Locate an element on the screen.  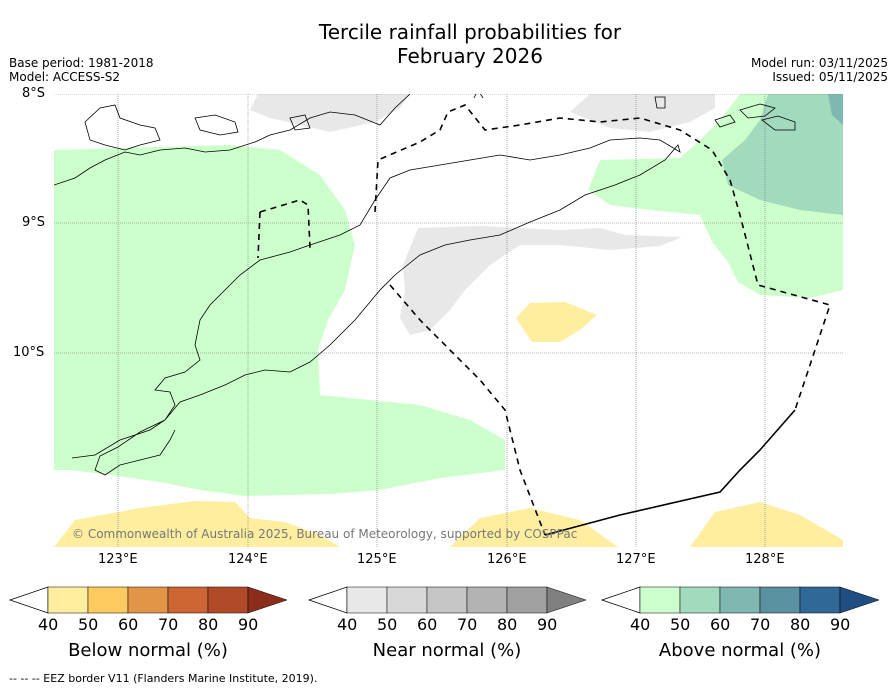
lon-label-127e: 127°E is located at coordinates (636, 559).